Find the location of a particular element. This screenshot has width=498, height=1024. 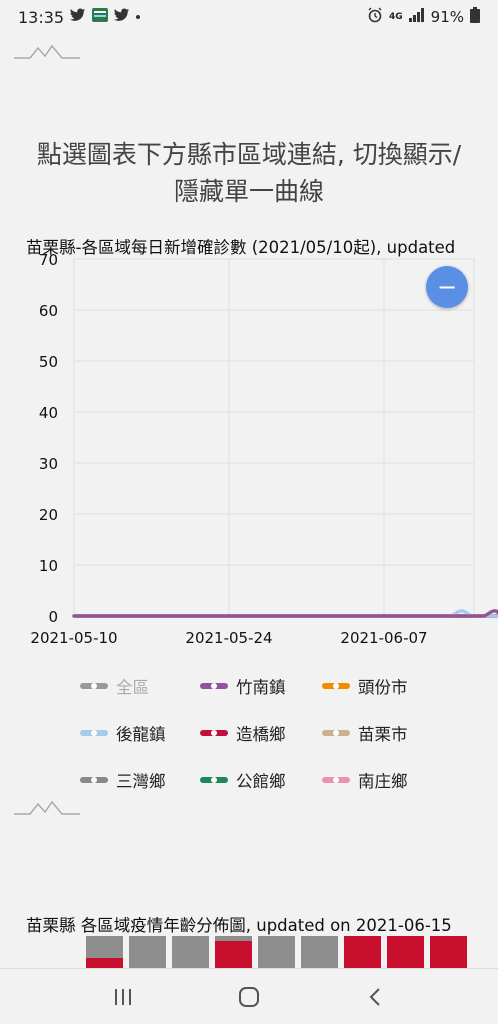

legend-item: 後龍鎮 is located at coordinates (123, 733).